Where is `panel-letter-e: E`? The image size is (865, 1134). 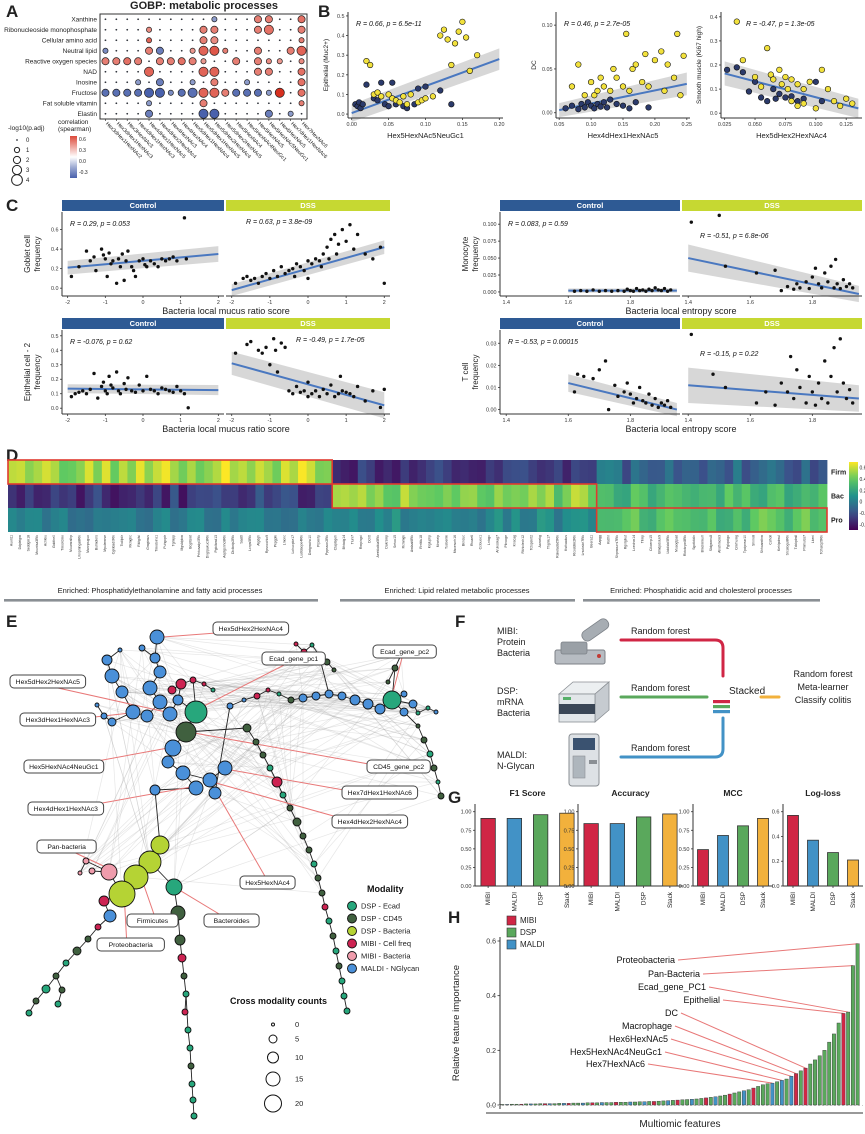
panel-letter-e: E is located at coordinates (12, 621).